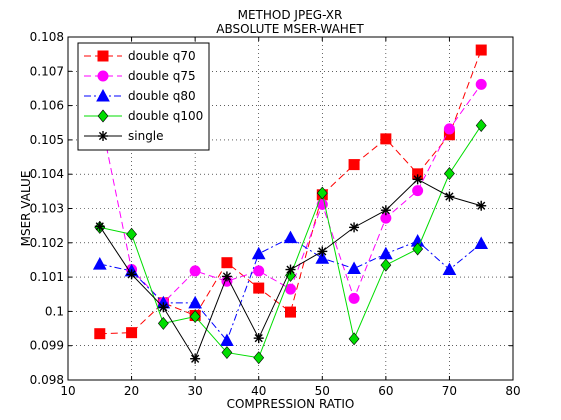 This screenshot has height=420, width=561. What do you see at coordinates (47, 346) in the screenshot?
I see `y-tick-label: 0.099` at bounding box center [47, 346].